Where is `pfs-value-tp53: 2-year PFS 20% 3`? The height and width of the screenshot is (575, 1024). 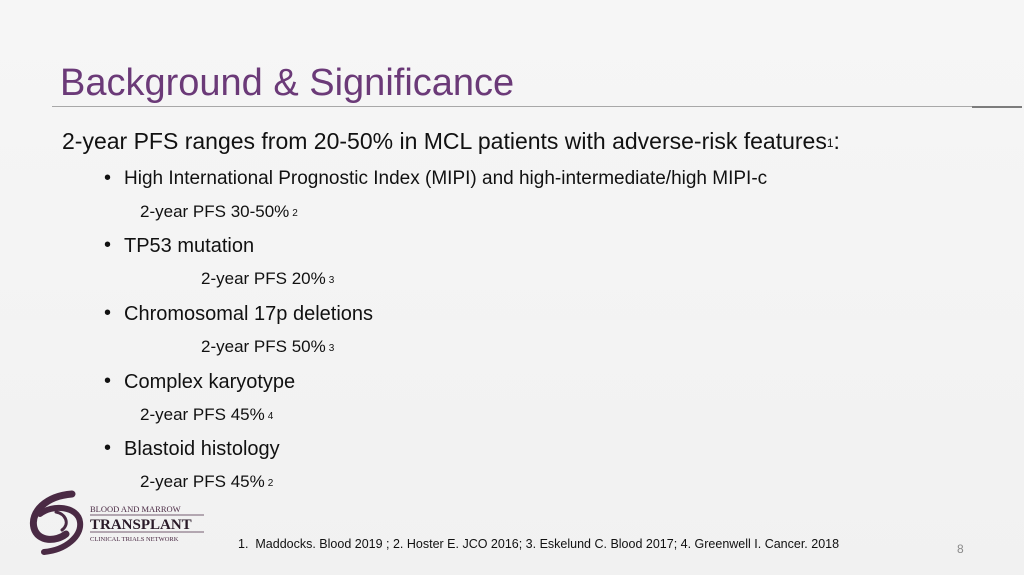
pfs-value-tp53: 2-year PFS 20% 3 is located at coordinates (267, 279).